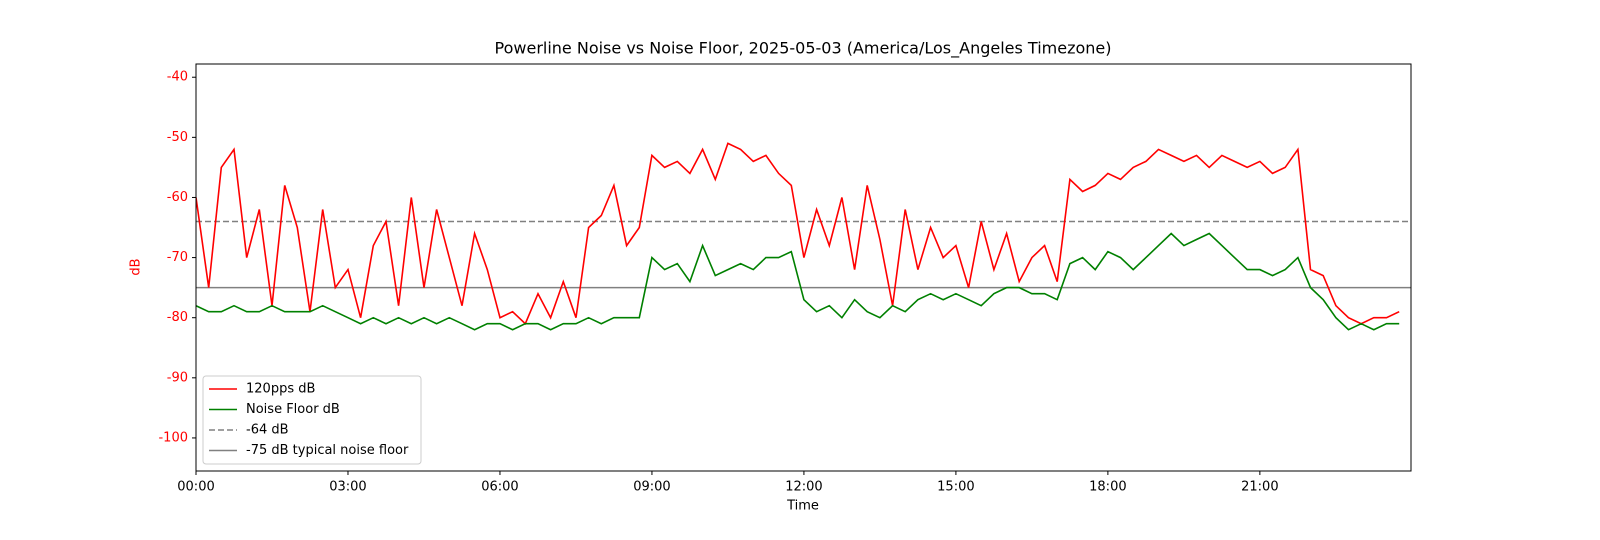  I want to click on legend-label: Noise Floor dB, so click(293, 409).